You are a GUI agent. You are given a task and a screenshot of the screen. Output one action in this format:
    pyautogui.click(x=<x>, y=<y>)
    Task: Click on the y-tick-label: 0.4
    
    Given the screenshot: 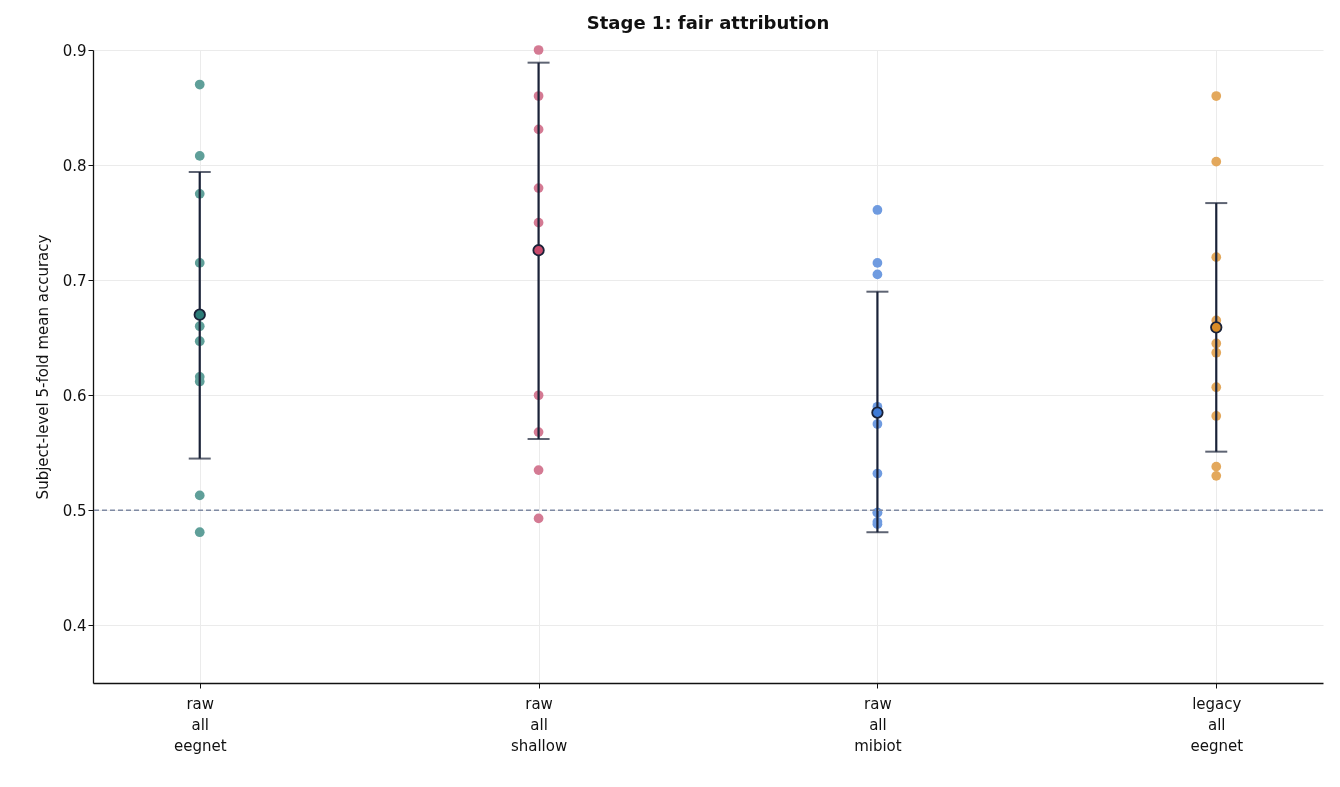 What is the action you would take?
    pyautogui.click(x=74, y=625)
    